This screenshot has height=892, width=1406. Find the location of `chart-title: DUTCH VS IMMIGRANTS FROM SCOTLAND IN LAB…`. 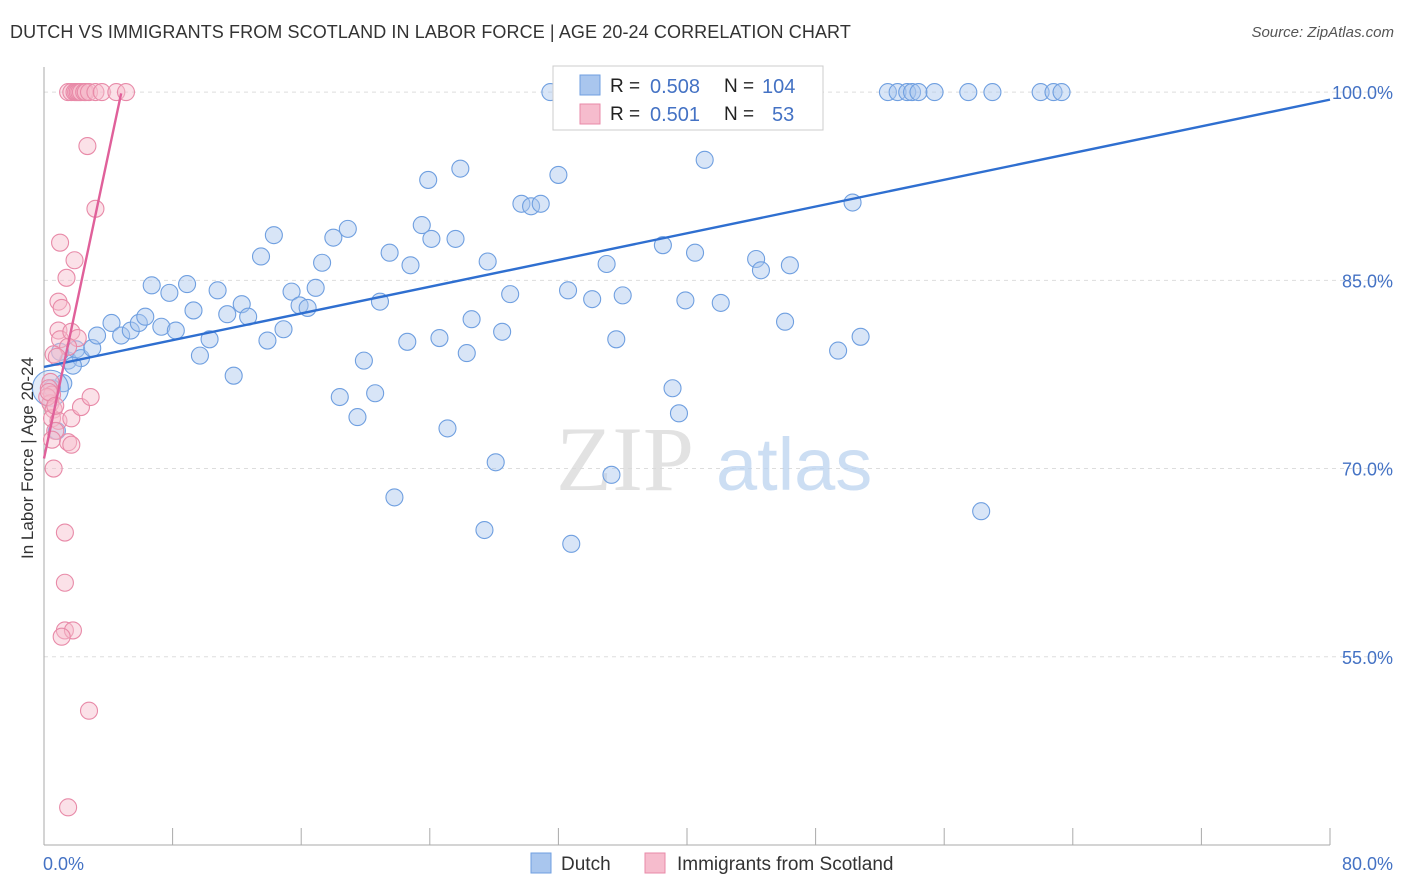

chart-title: DUTCH VS IMMIGRANTS FROM SCOTLAND IN LAB… is located at coordinates (430, 32).